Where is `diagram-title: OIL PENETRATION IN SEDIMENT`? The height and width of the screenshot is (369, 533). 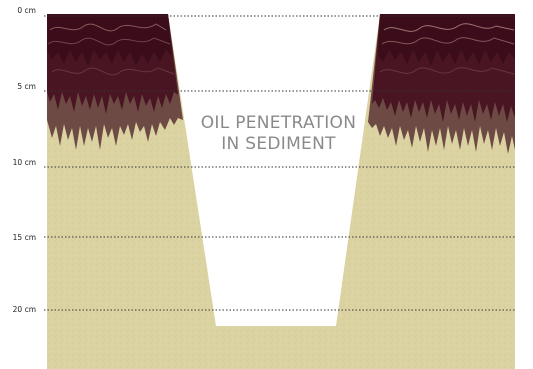
diagram-title: OIL PENETRATION IN SEDIMENT is located at coordinates (278, 134).